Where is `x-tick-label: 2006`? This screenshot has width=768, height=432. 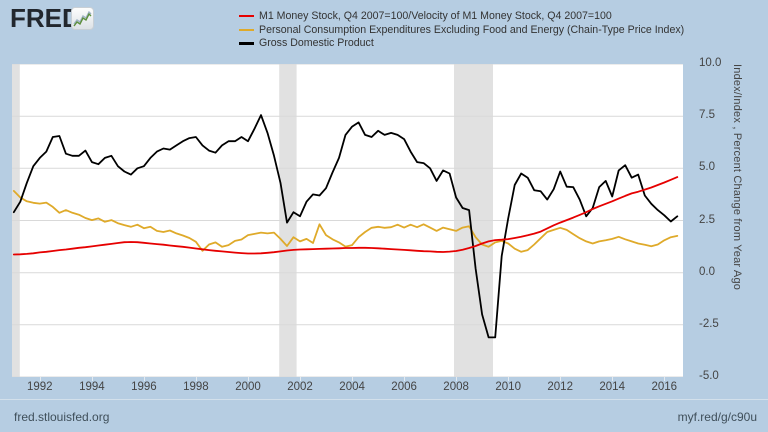
x-tick-label: 2006 is located at coordinates (404, 387).